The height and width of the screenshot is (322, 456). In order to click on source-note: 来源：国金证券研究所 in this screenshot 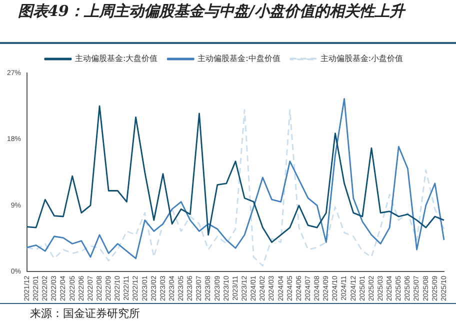, I will do `click(85, 313)`.